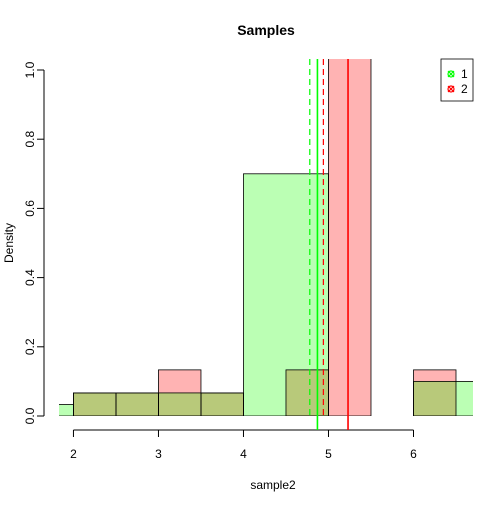 This screenshot has width=504, height=509. I want to click on y-tick-label-0.6: 0.6, so click(30, 208).